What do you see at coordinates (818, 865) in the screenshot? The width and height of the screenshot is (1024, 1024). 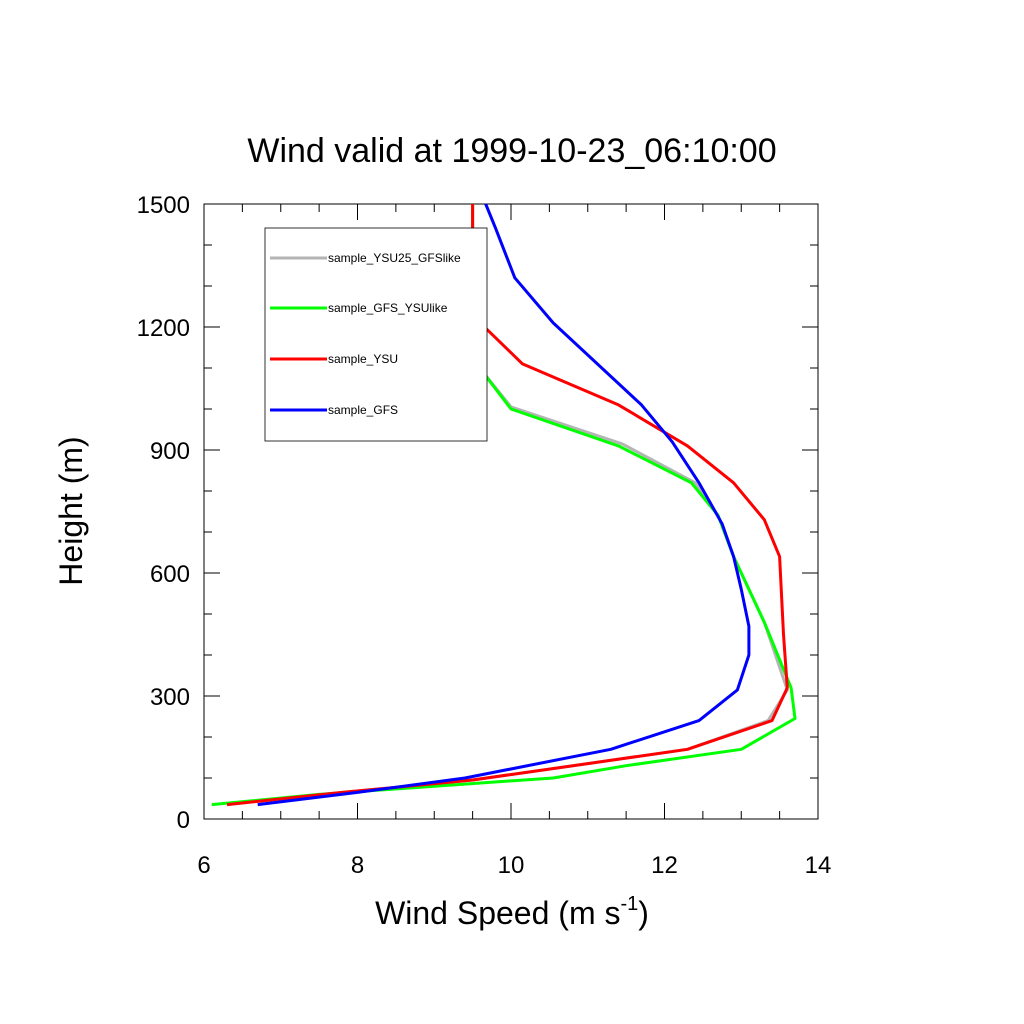 I see `x-tick-label: 14` at bounding box center [818, 865].